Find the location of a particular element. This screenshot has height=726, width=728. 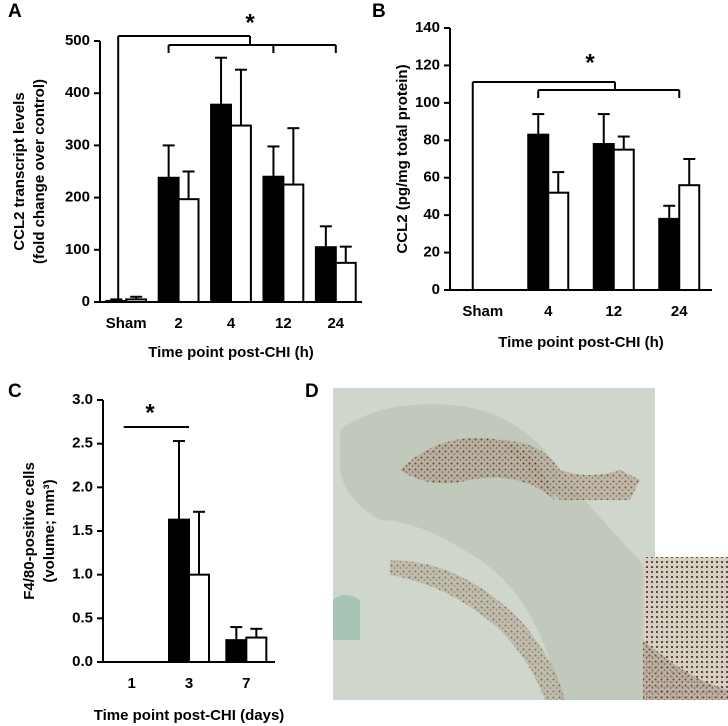

y-tick-label: 140 is located at coordinates (427, 27).